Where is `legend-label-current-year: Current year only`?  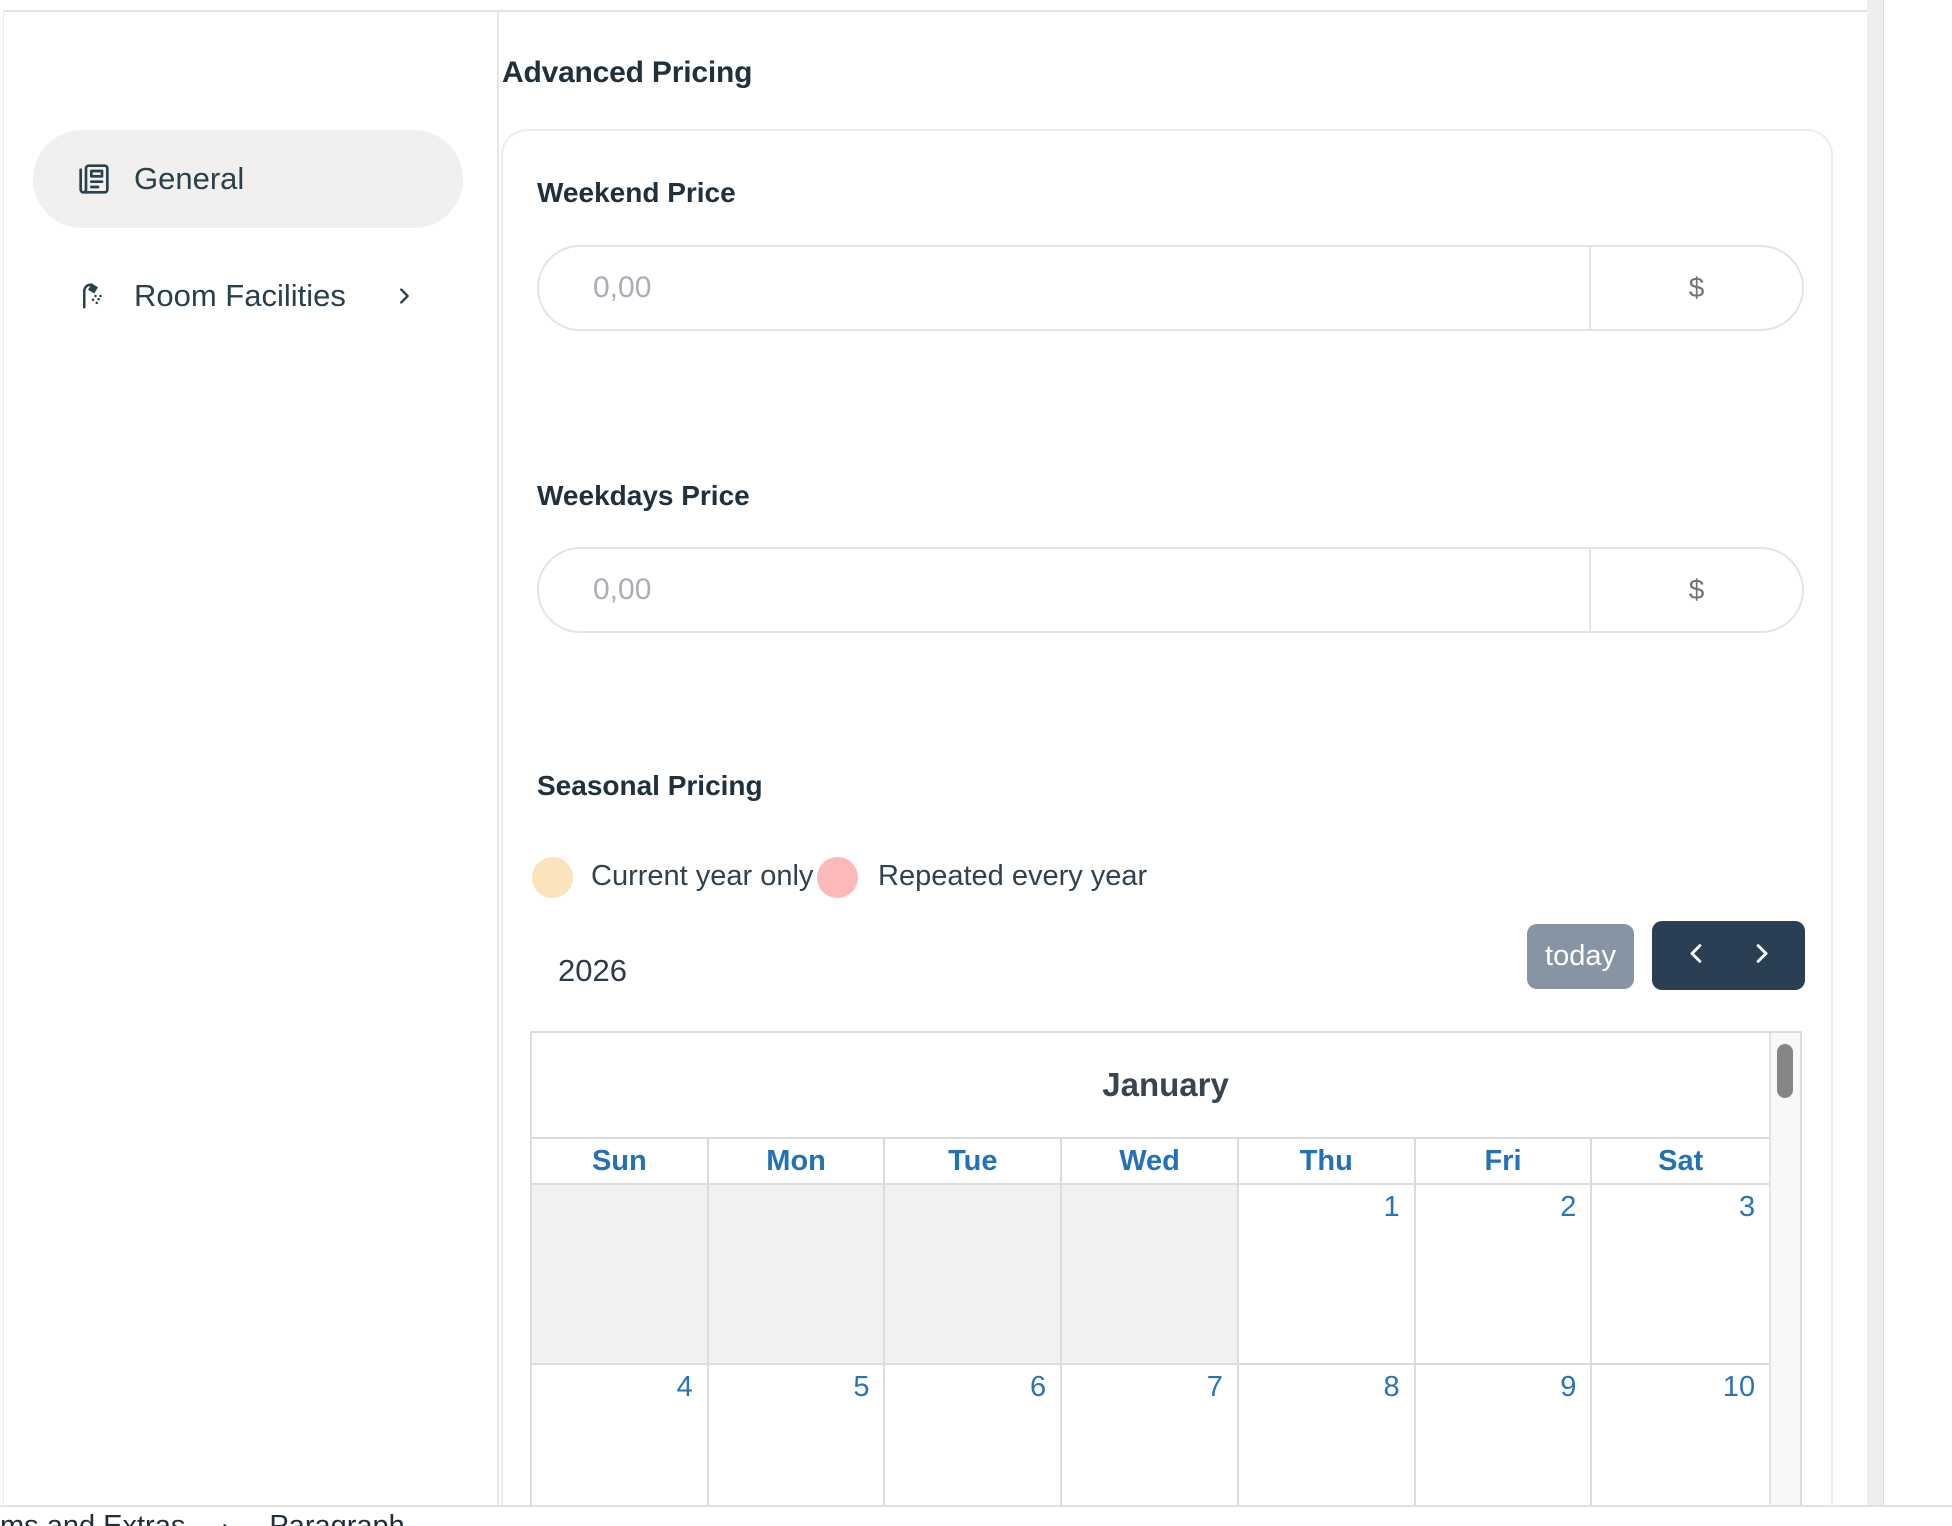
legend-label-current-year: Current year only is located at coordinates (702, 876).